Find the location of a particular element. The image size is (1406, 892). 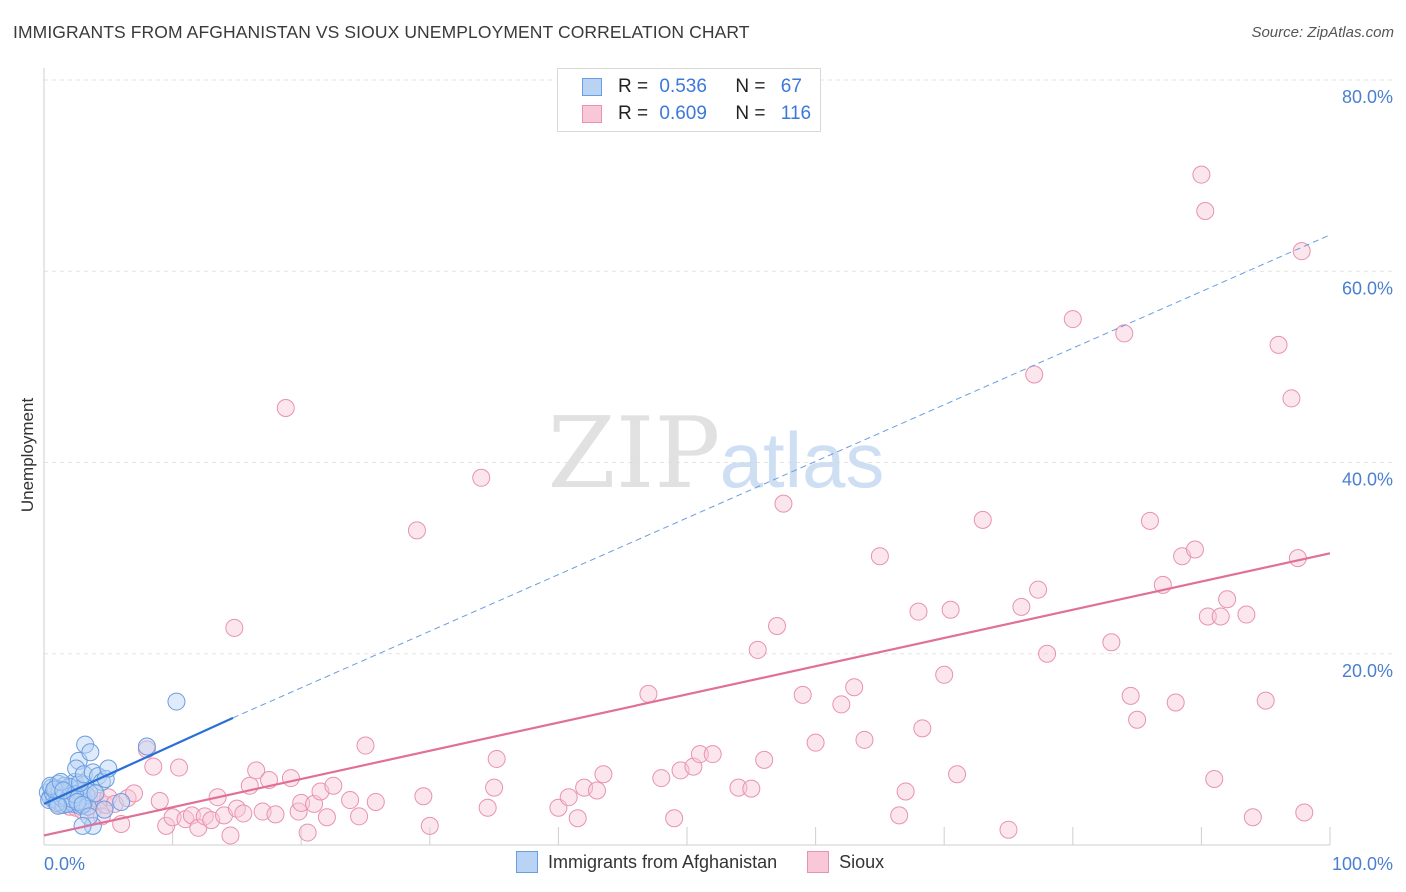

watermark-zip: ZIP is located at coordinates (634, 454).